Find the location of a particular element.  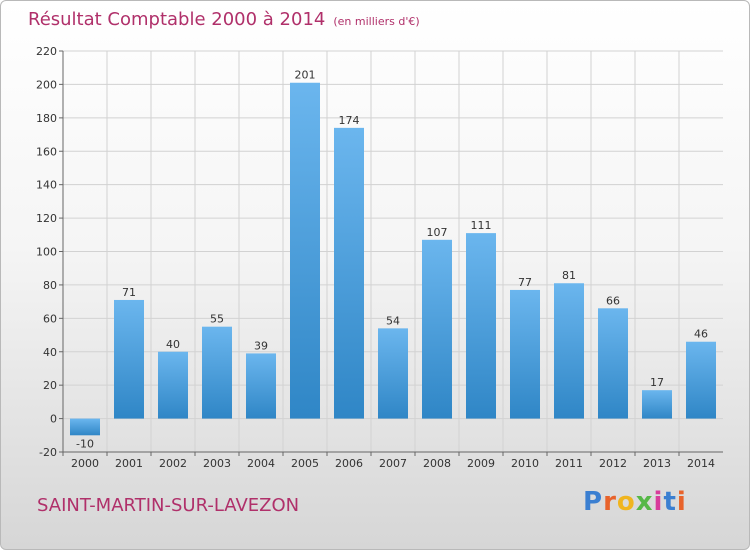

x-tick-label: 2002 is located at coordinates (173, 463).